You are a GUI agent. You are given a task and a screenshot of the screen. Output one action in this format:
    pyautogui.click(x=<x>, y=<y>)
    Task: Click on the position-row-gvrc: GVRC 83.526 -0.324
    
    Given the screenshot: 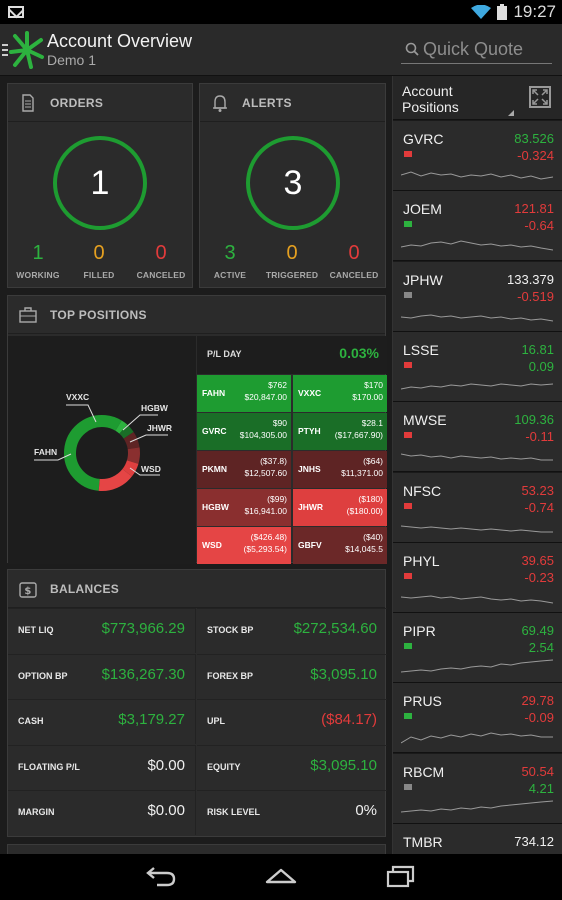 What is the action you would take?
    pyautogui.click(x=477, y=156)
    